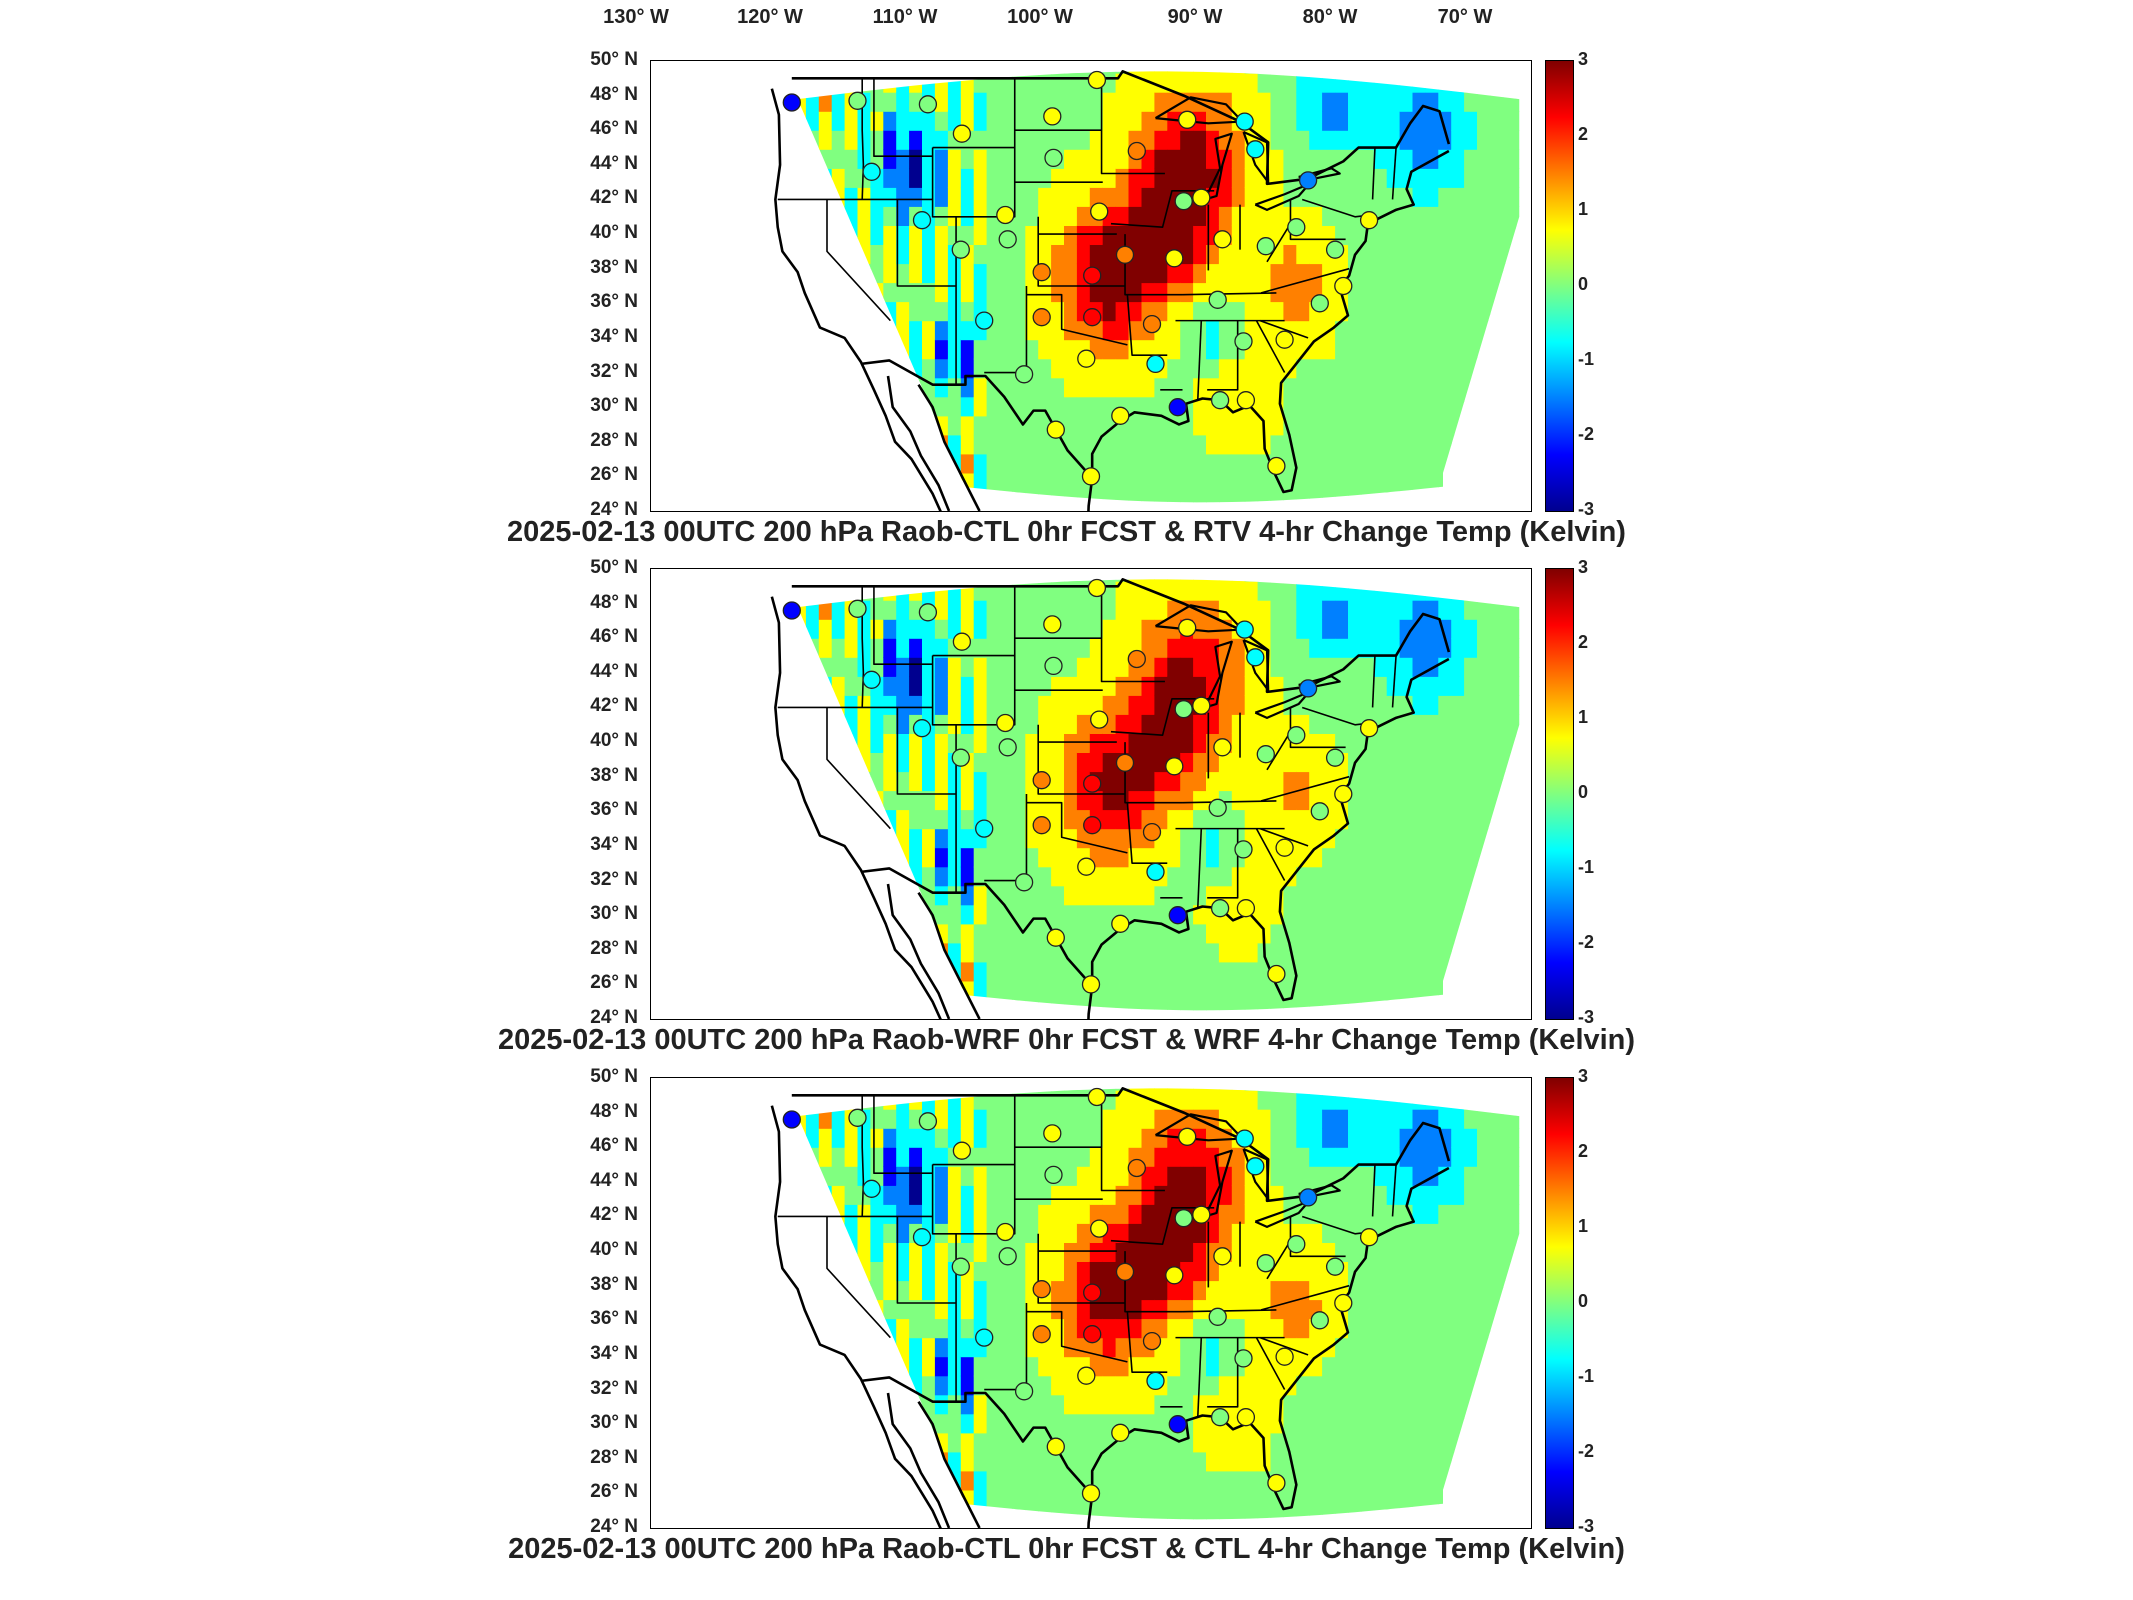  What do you see at coordinates (614, 163) in the screenshot?
I see `latitude-label: 44° N` at bounding box center [614, 163].